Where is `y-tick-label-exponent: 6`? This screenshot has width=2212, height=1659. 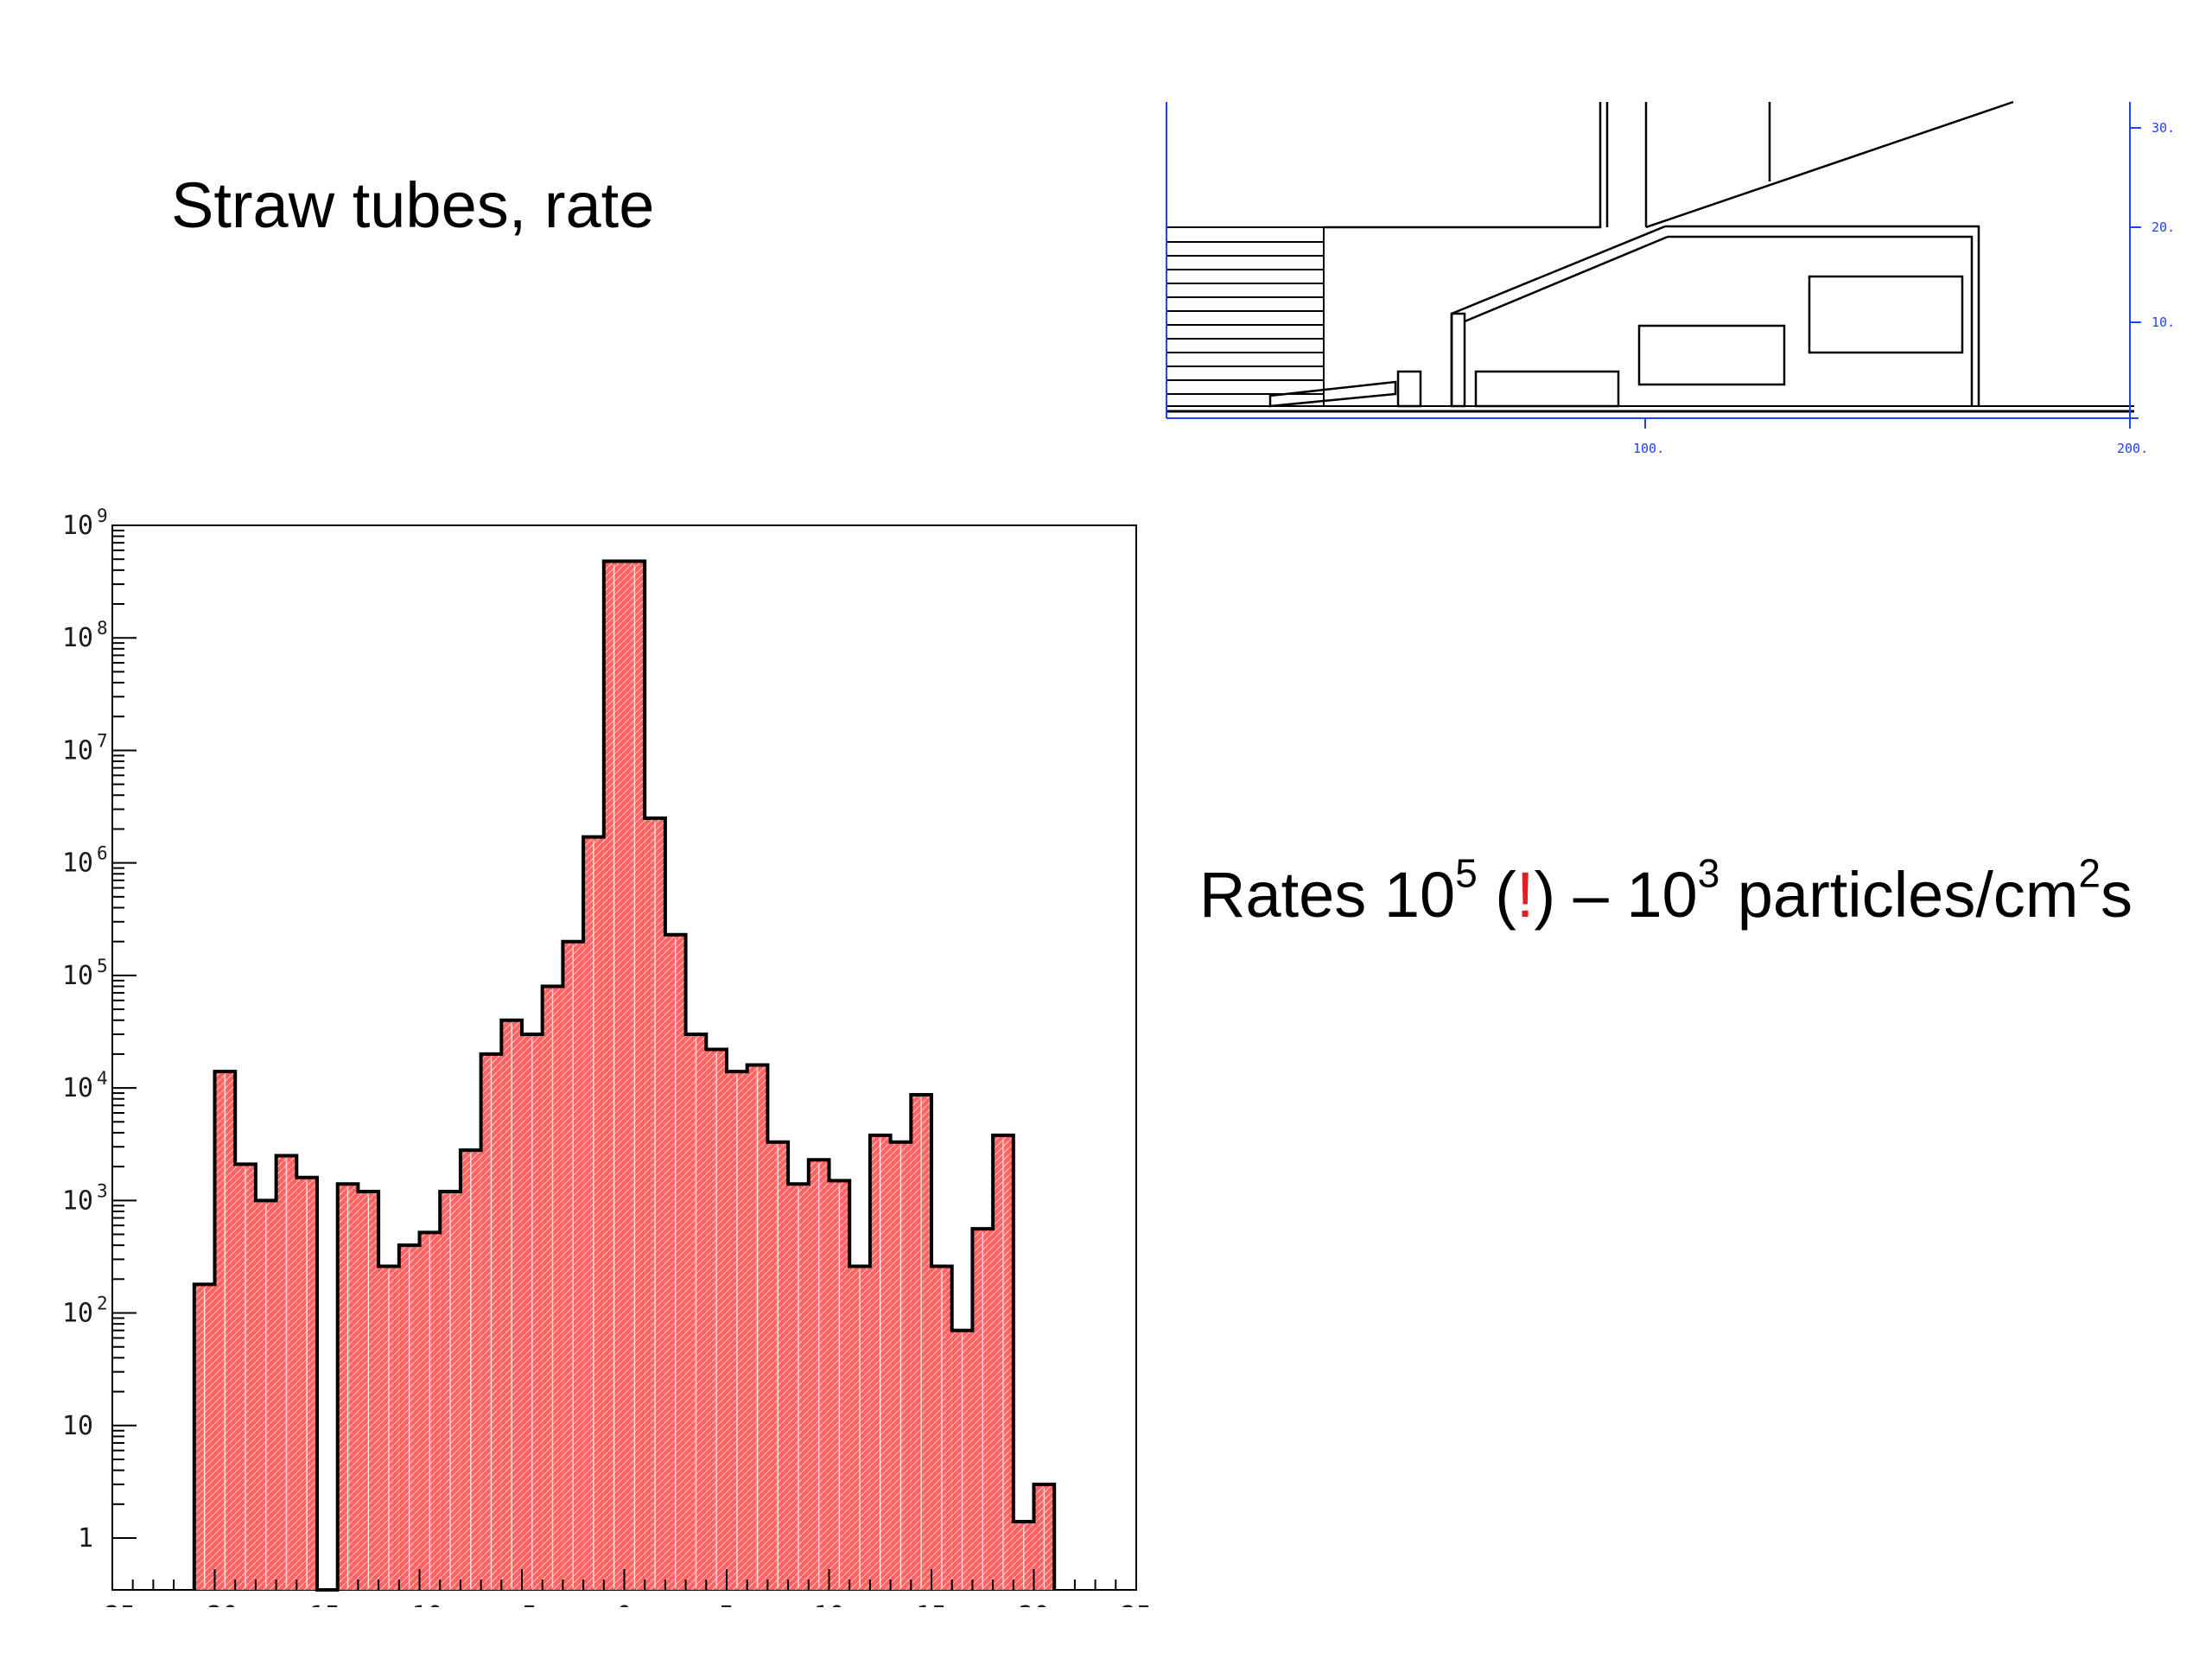 y-tick-label-exponent: 6 is located at coordinates (102, 853).